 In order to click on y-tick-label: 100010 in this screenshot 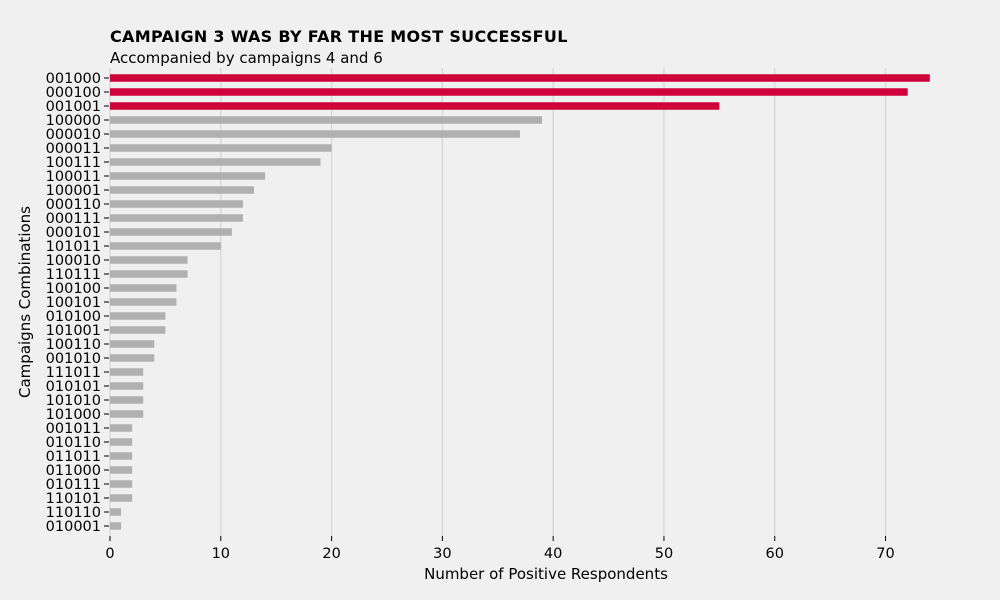, I will do `click(73, 261)`.